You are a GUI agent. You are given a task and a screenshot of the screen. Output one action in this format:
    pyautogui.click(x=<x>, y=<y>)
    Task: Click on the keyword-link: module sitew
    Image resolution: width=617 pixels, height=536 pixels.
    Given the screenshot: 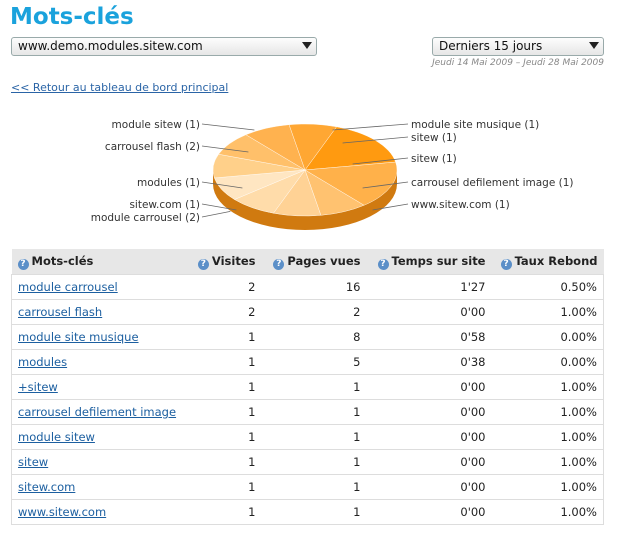 What is the action you would take?
    pyautogui.click(x=56, y=437)
    